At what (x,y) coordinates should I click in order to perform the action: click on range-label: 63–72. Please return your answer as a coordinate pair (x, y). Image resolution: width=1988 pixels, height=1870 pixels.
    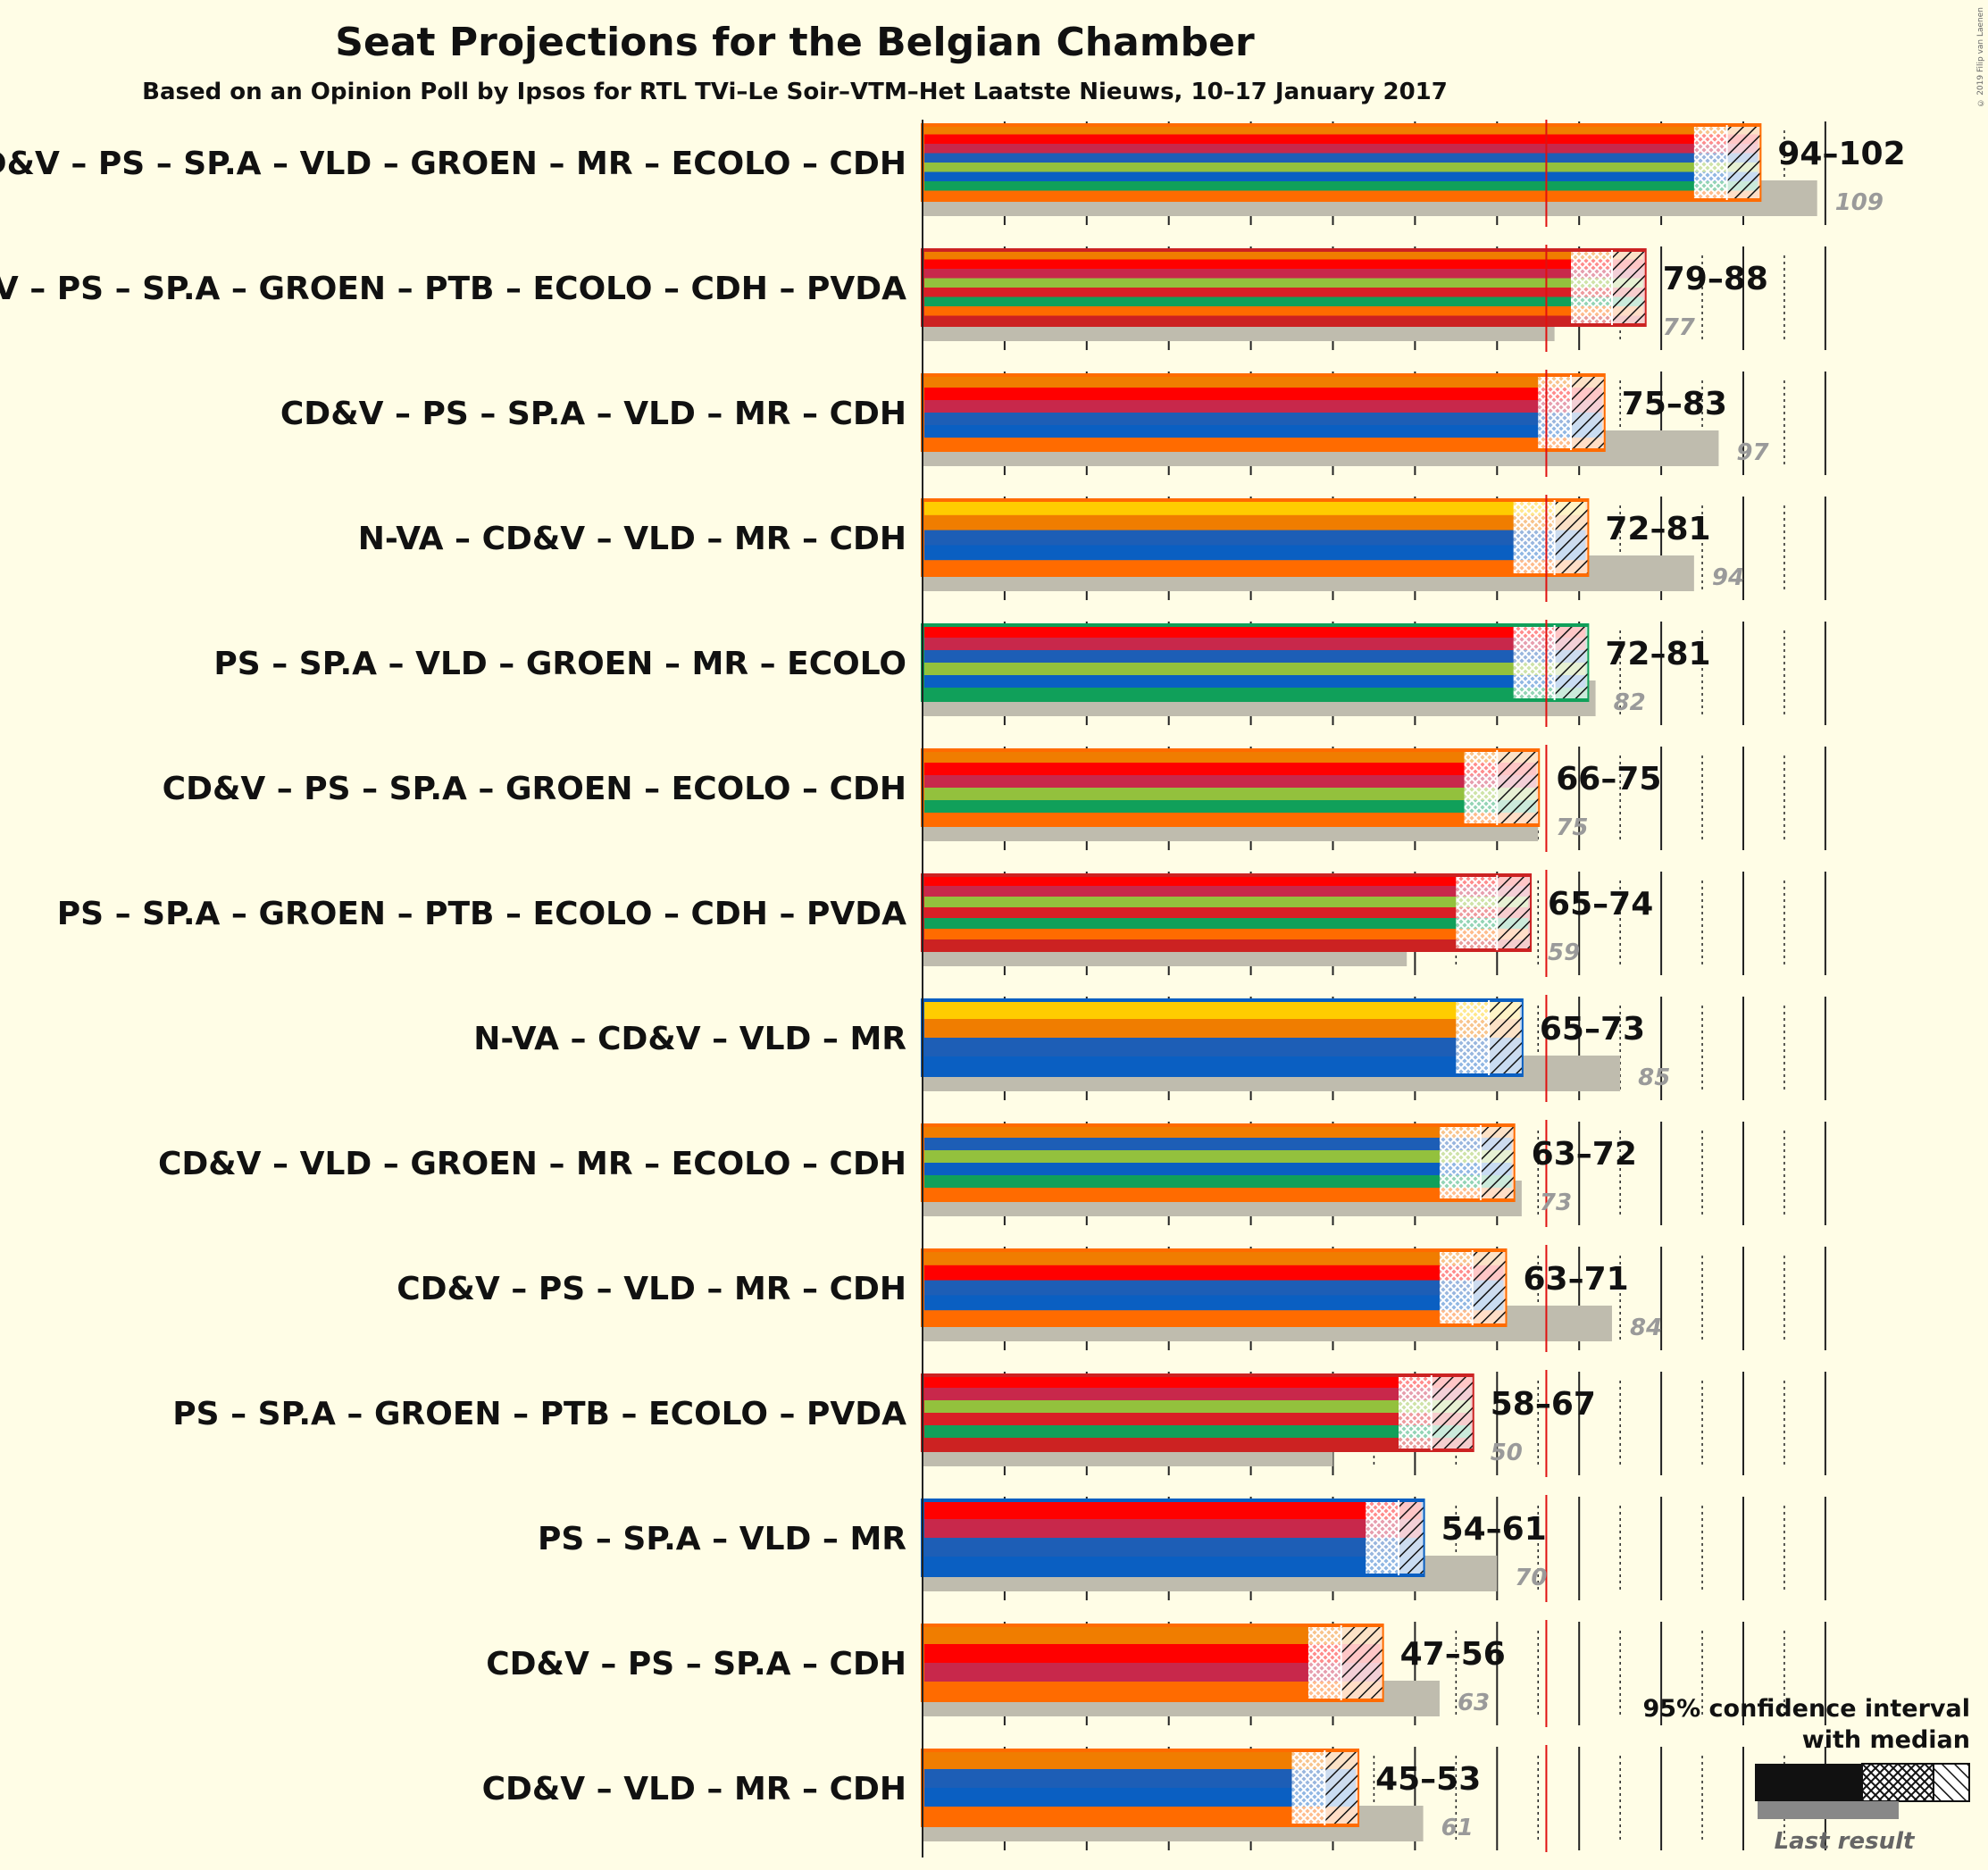
    Looking at the image, I should click on (1584, 1154).